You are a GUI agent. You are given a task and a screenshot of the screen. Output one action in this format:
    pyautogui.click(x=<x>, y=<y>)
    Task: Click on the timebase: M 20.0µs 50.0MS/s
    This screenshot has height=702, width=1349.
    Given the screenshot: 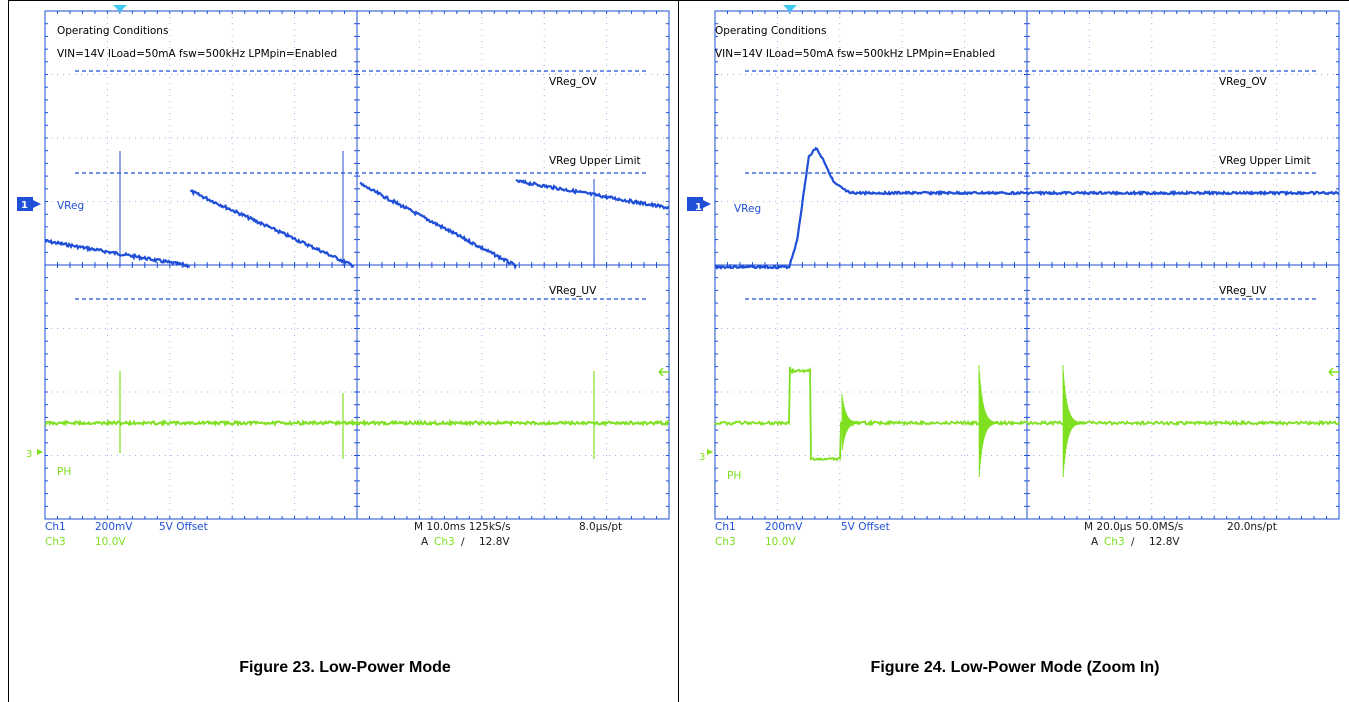 What is the action you would take?
    pyautogui.click(x=1133, y=527)
    